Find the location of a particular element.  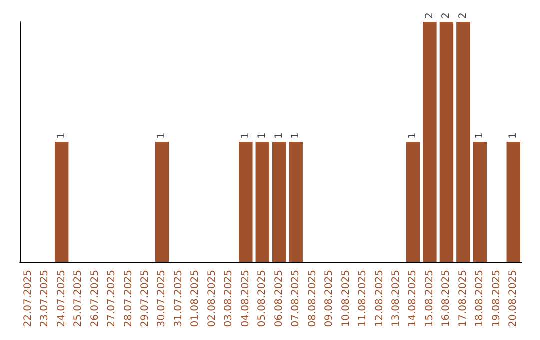

x-tick-label: 30.07.2025 is located at coordinates (162, 299).